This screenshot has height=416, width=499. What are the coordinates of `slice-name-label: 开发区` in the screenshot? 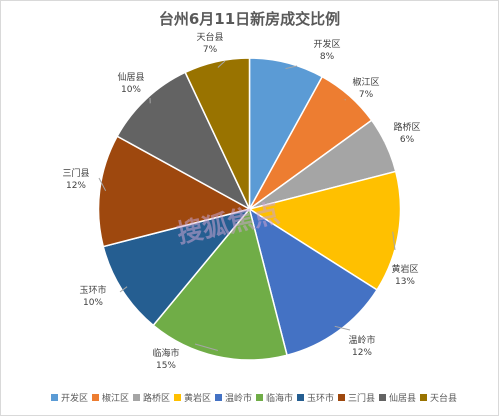 It's located at (326, 44).